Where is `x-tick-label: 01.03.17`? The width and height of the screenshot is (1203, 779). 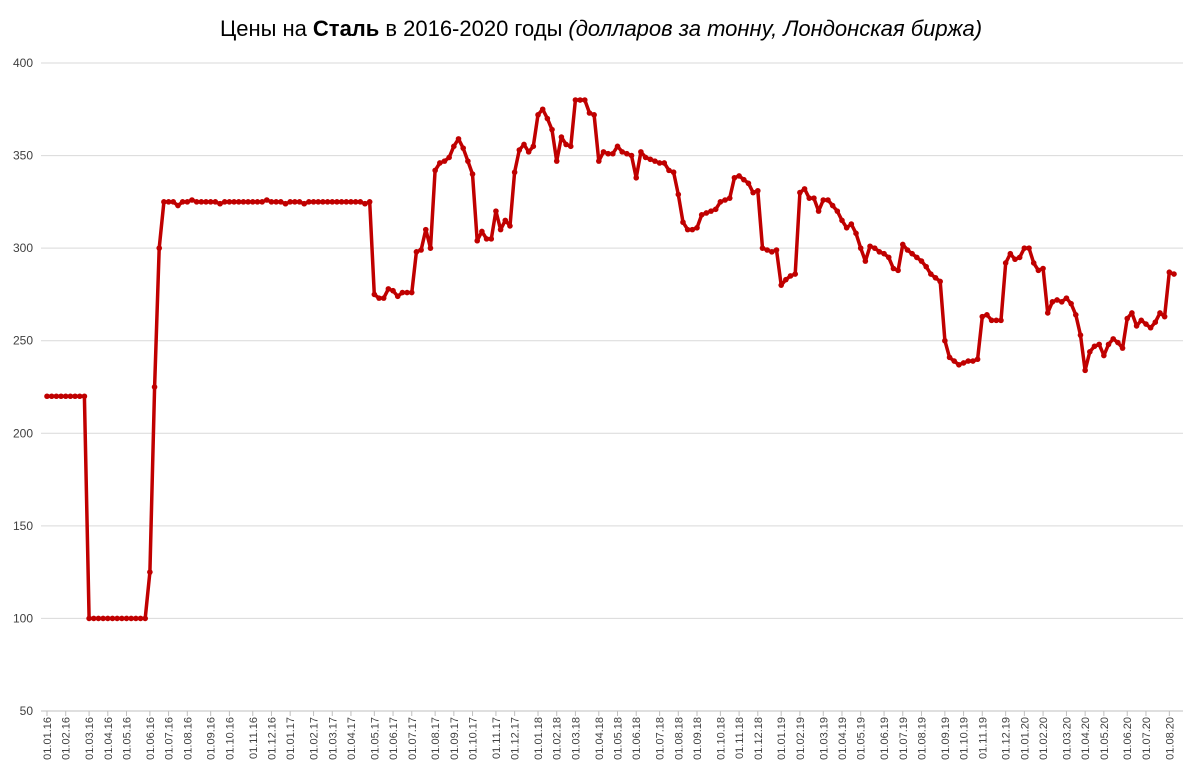 x-tick-label: 01.03.17 is located at coordinates (333, 738).